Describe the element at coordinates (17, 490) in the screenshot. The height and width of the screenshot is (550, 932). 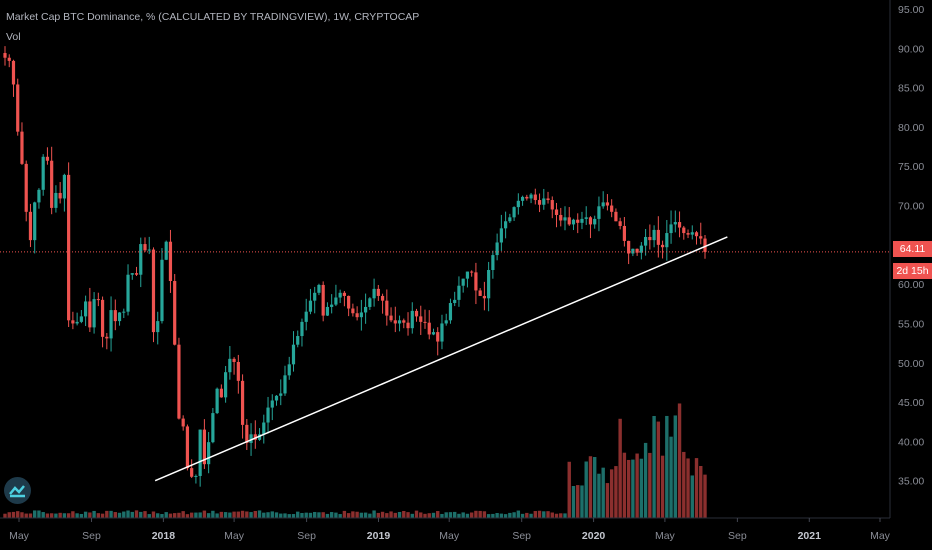
I see `tradingview-logo-icon` at that location.